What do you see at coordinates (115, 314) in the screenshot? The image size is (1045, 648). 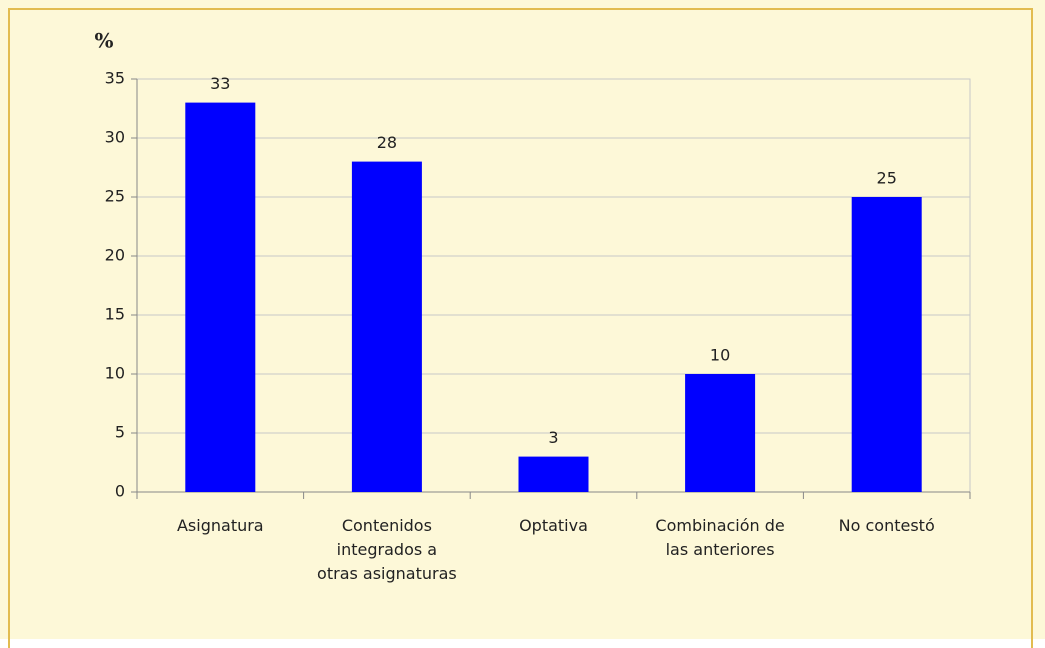 I see `y-tick-label: 15` at bounding box center [115, 314].